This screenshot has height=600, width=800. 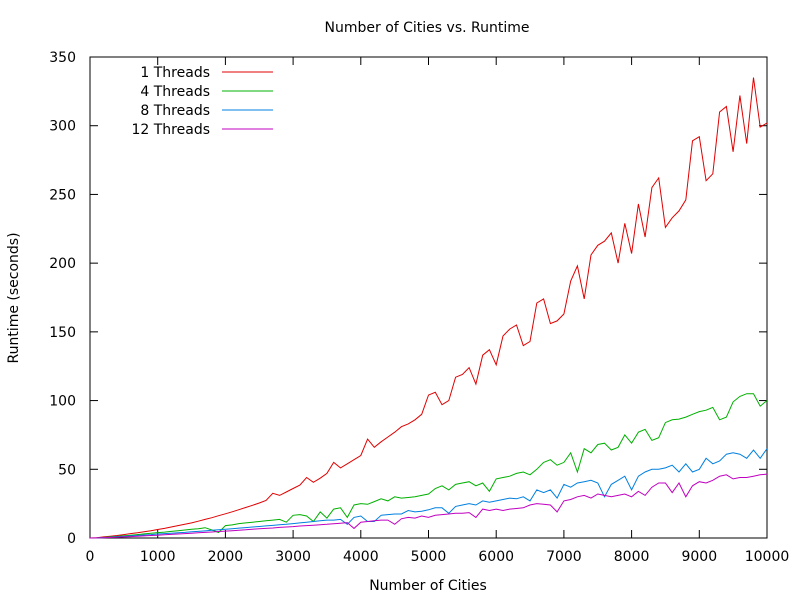 What do you see at coordinates (158, 557) in the screenshot?
I see `x-tick-label: 1000` at bounding box center [158, 557].